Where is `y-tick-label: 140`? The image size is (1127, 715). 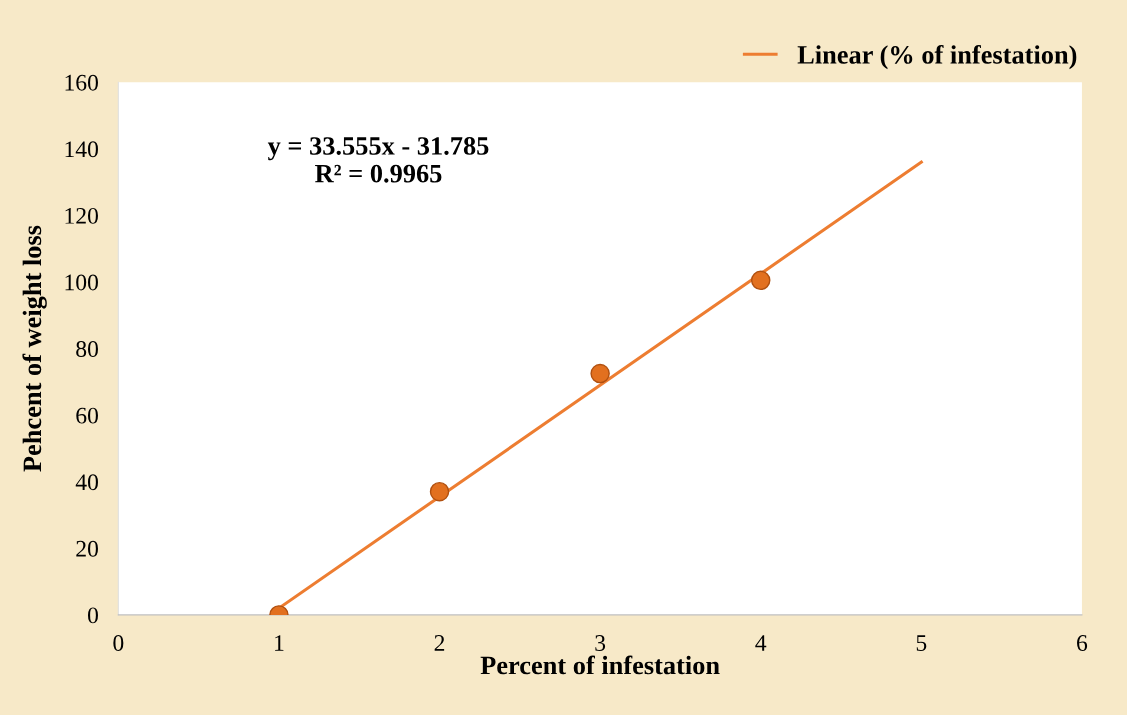 y-tick-label: 140 is located at coordinates (81, 149).